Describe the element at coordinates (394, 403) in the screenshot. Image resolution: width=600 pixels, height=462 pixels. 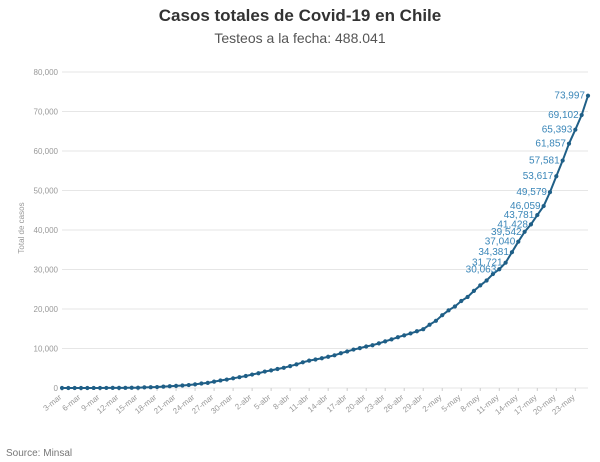
I see `x-tick-label: 26-abr` at that location.